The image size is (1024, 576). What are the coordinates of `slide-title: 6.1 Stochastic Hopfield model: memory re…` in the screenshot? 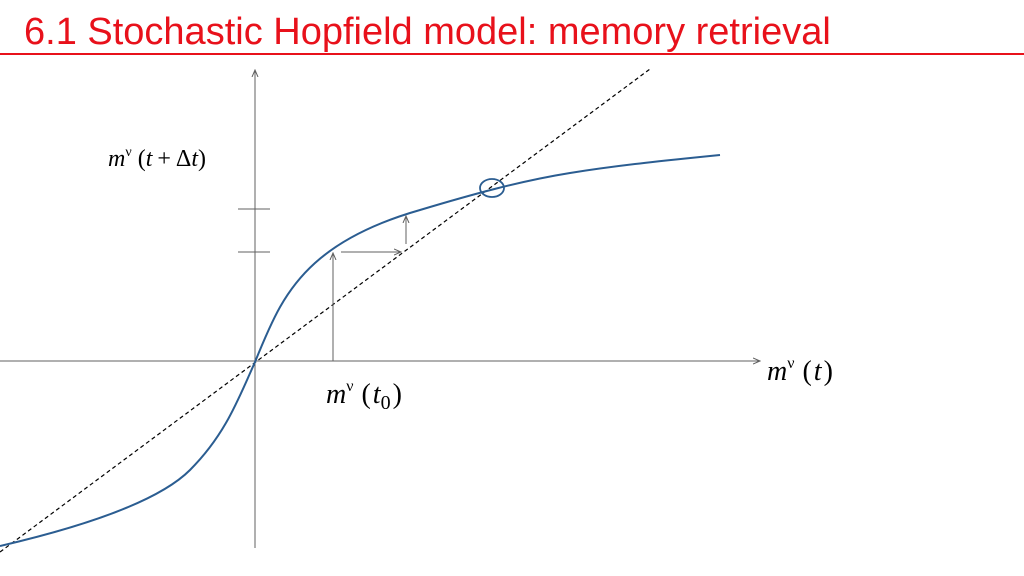 It's located at (427, 32).